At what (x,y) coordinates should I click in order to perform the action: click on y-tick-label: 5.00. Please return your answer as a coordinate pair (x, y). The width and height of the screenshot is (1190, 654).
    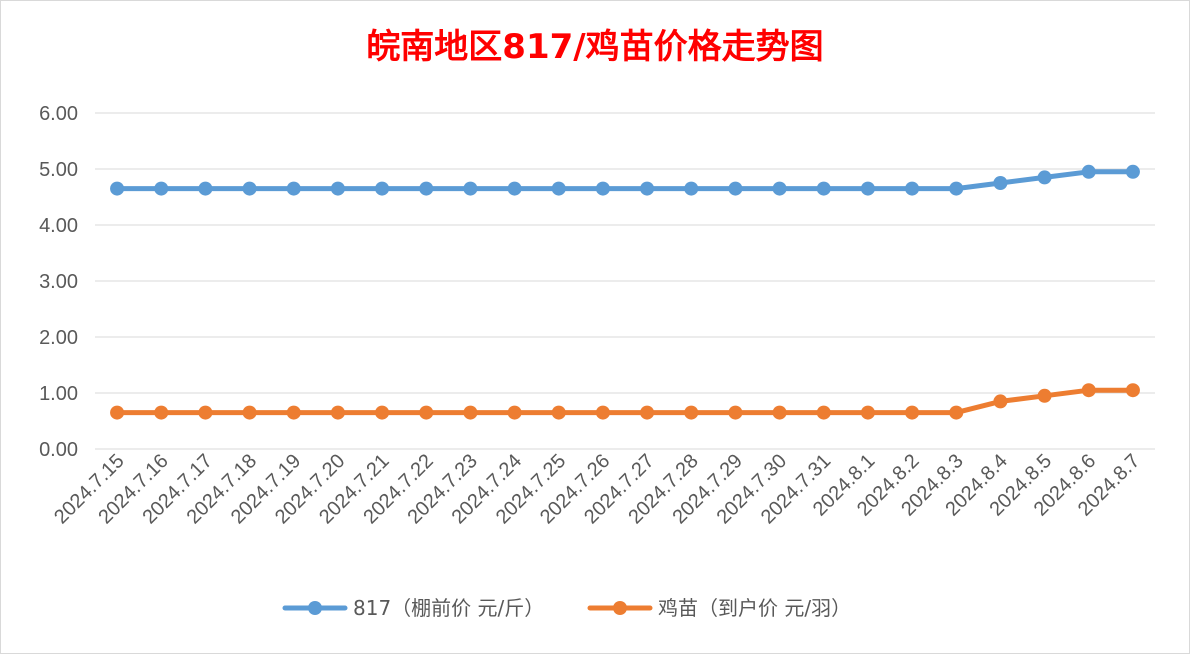
    Looking at the image, I should click on (58, 170).